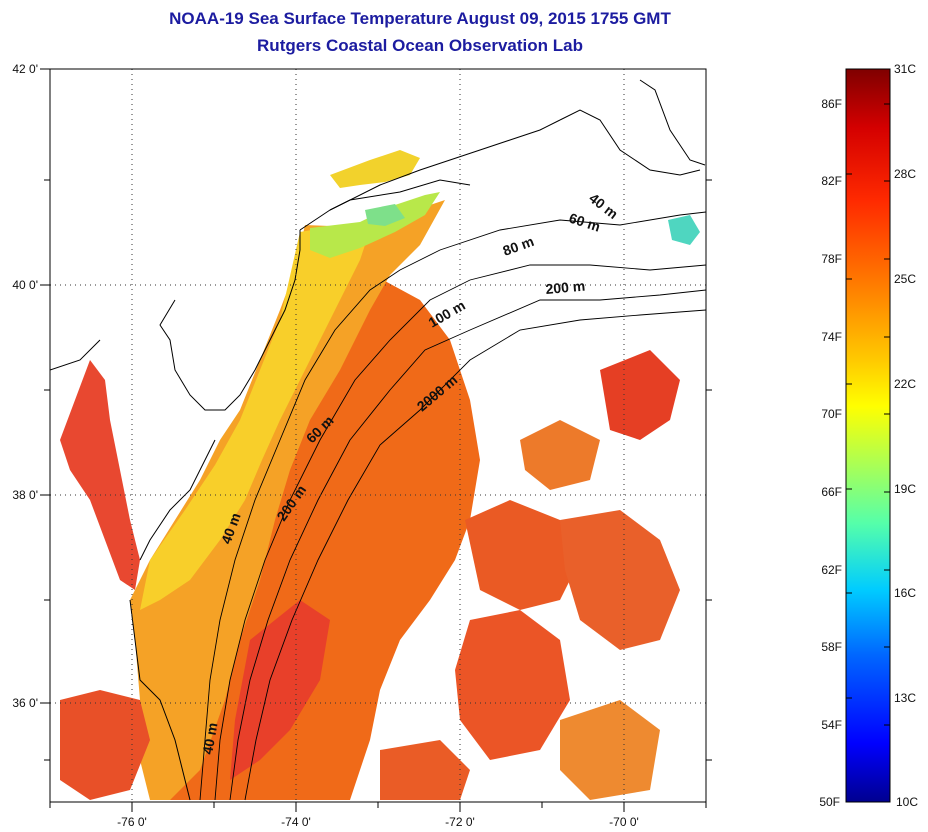 The width and height of the screenshot is (928, 832). I want to click on longitude-tick-label: -76 0', so click(132, 822).